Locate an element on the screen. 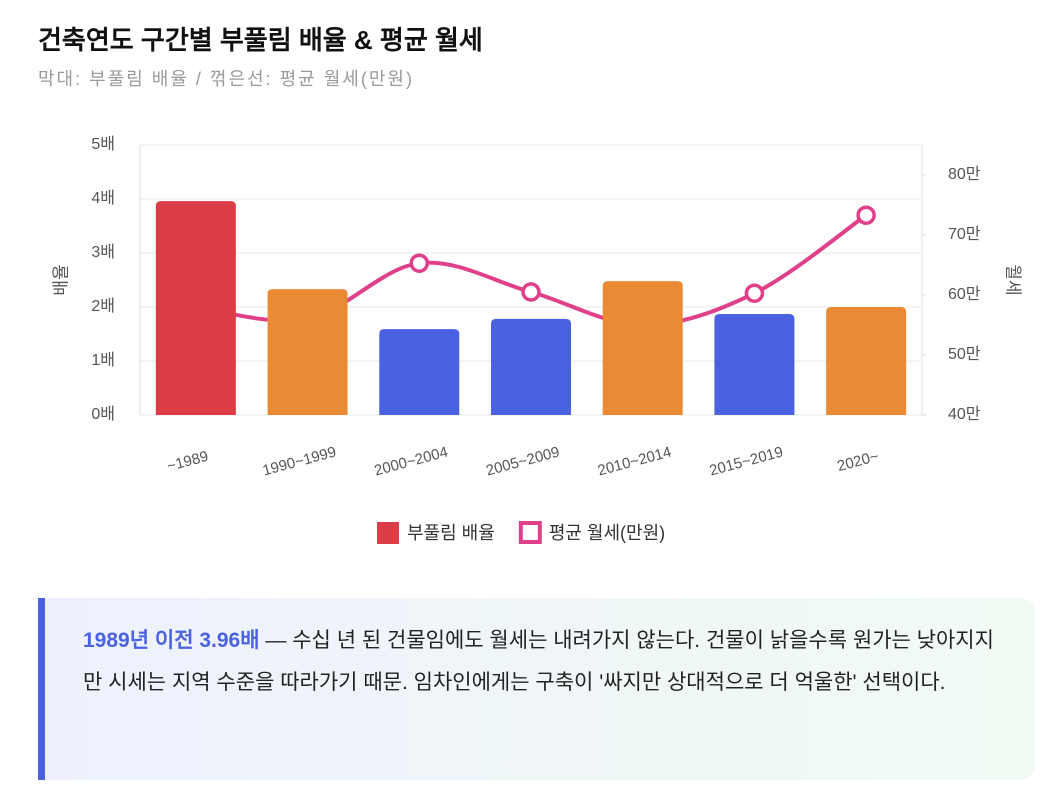 The height and width of the screenshot is (806, 1048). legend-label: 부풀림 배율 is located at coordinates (451, 533).